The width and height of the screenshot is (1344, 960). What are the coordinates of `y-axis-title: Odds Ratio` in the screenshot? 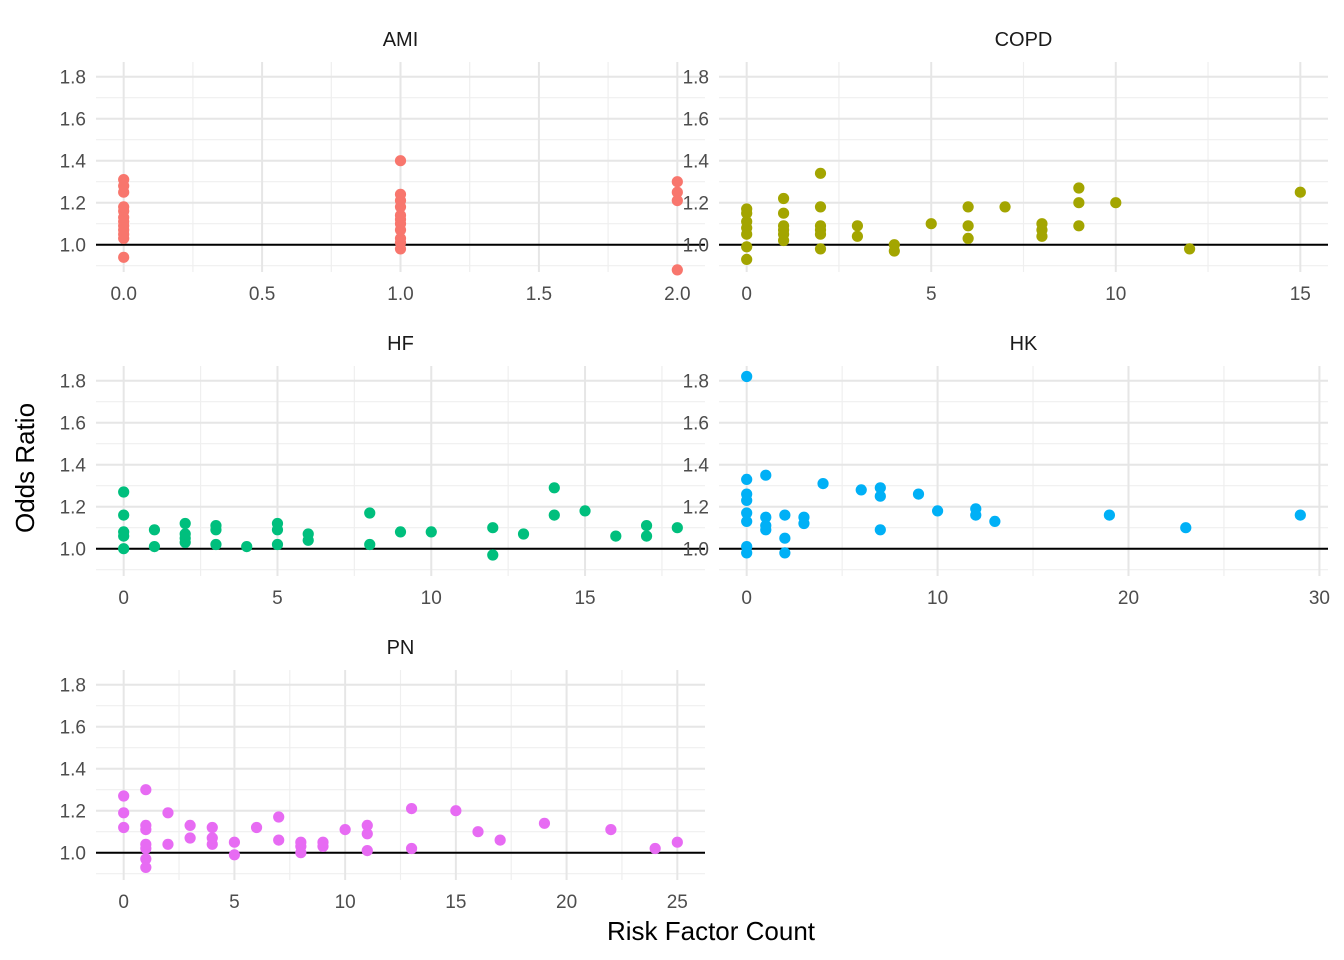 It's located at (25, 468).